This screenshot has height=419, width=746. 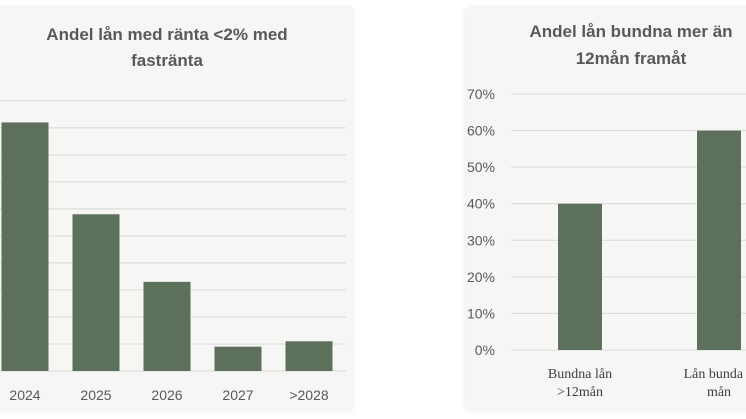 I want to click on right-chart-y-tick-label-1: 10%, so click(x=481, y=313).